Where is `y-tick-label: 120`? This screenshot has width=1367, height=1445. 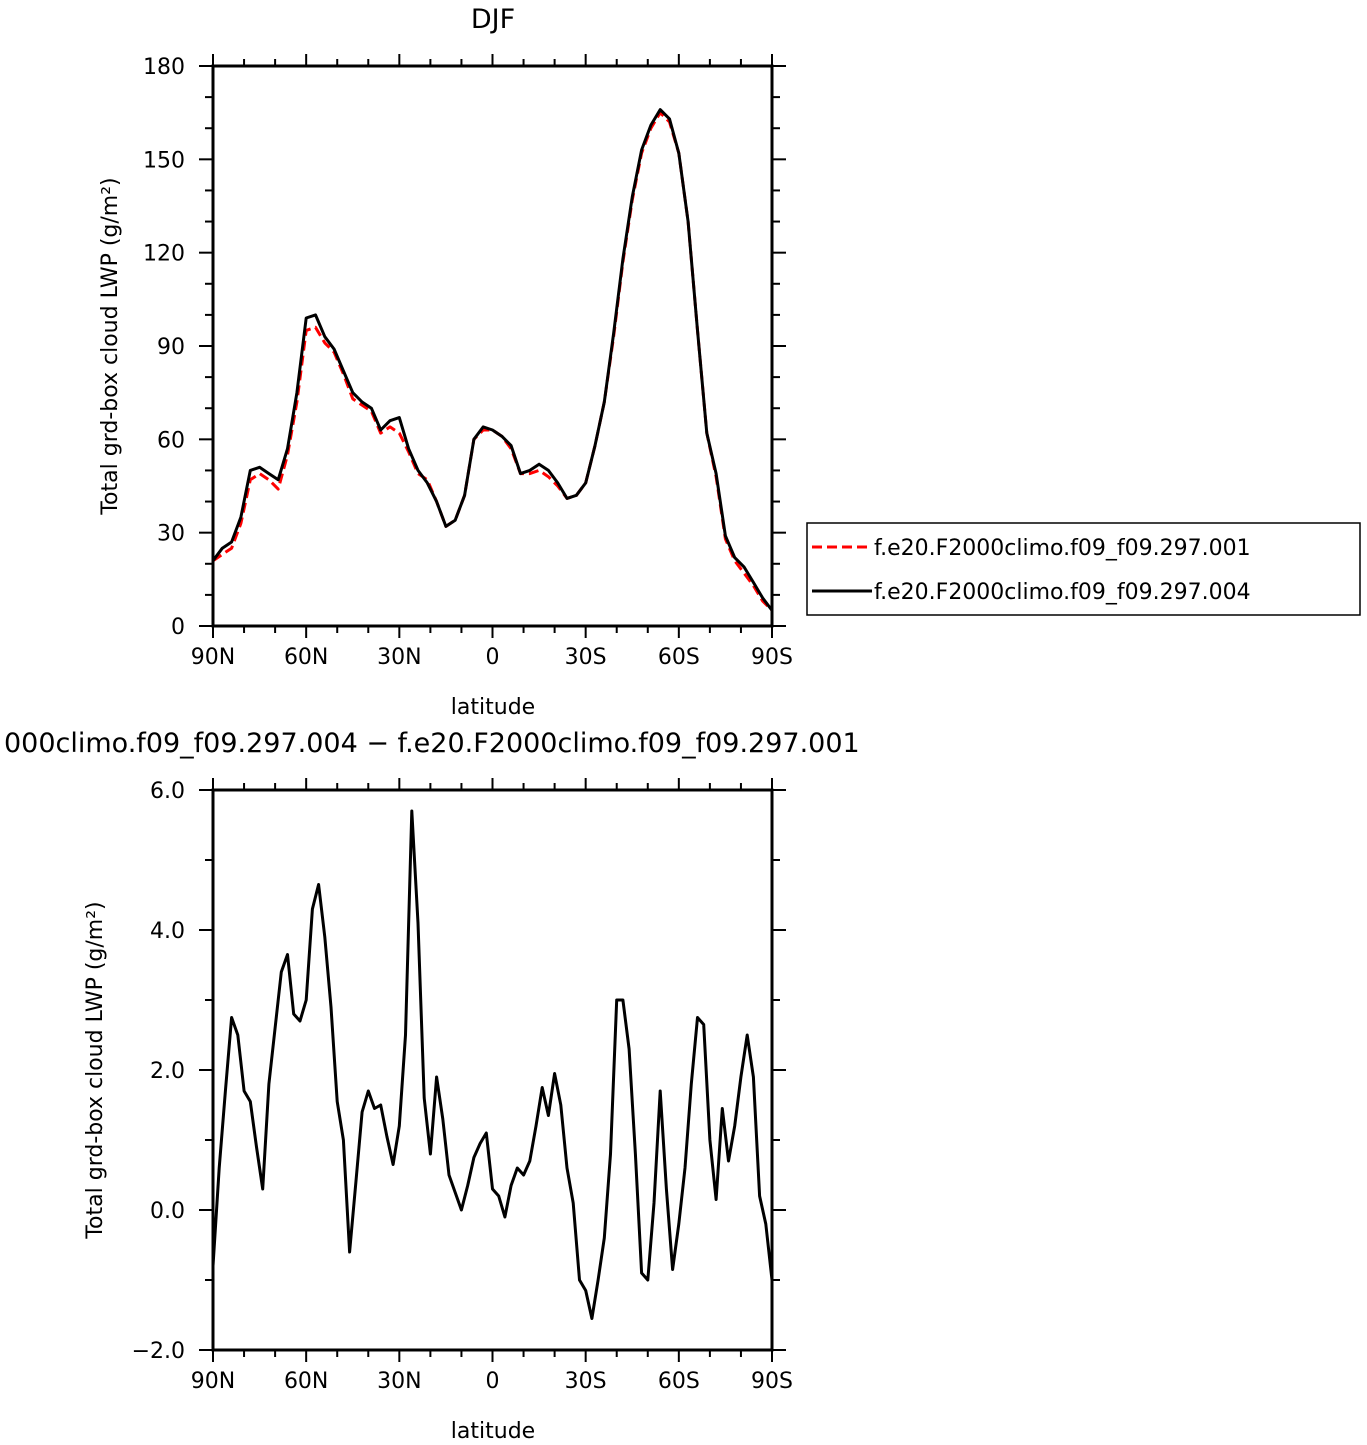 y-tick-label: 120 is located at coordinates (164, 254).